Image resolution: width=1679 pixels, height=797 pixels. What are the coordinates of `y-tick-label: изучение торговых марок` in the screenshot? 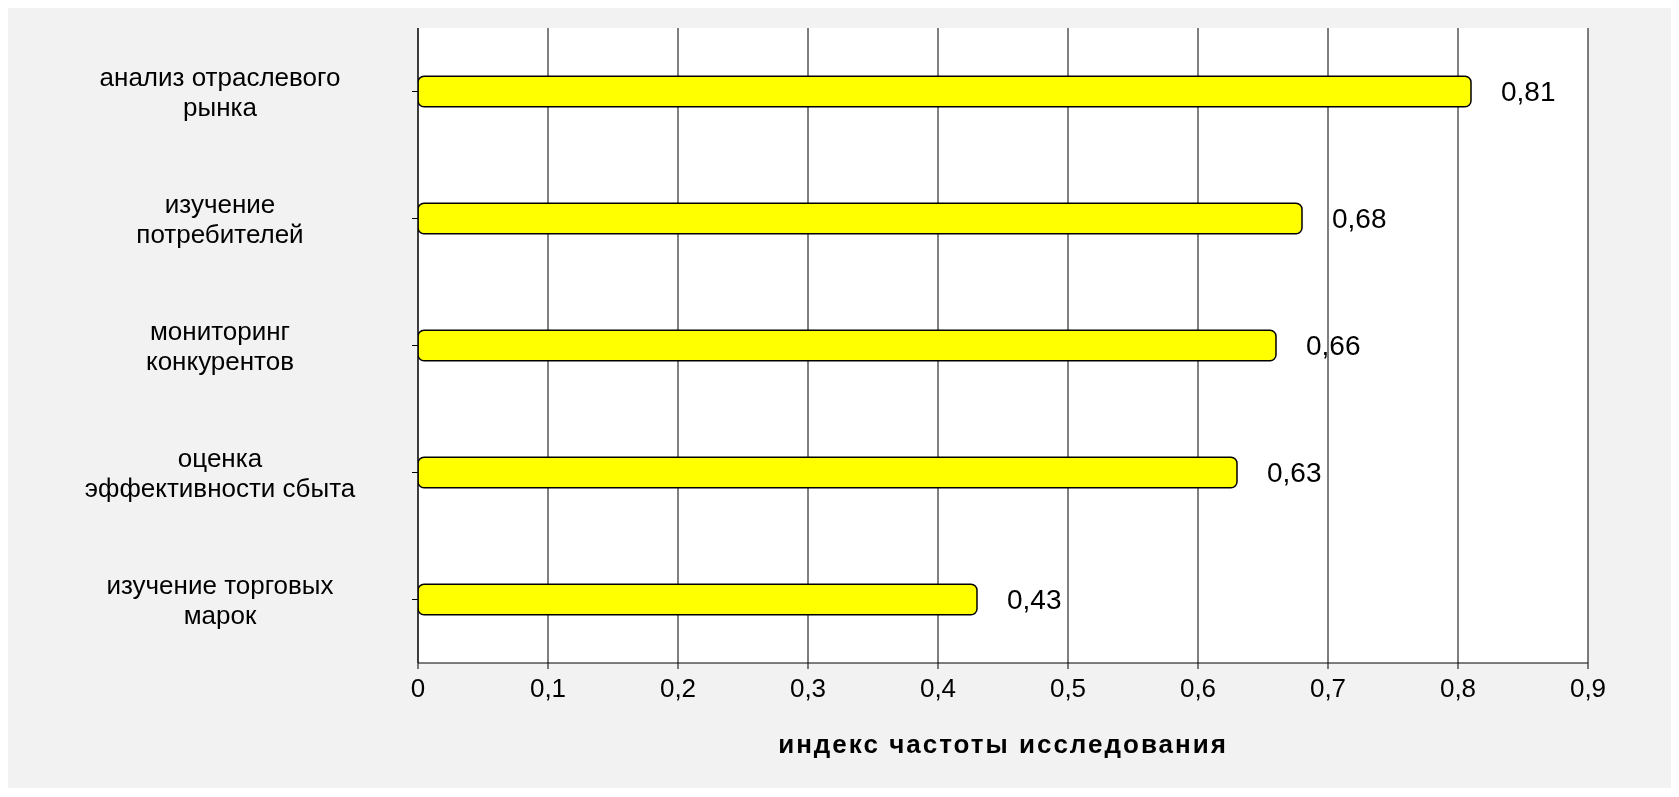 It's located at (220, 599).